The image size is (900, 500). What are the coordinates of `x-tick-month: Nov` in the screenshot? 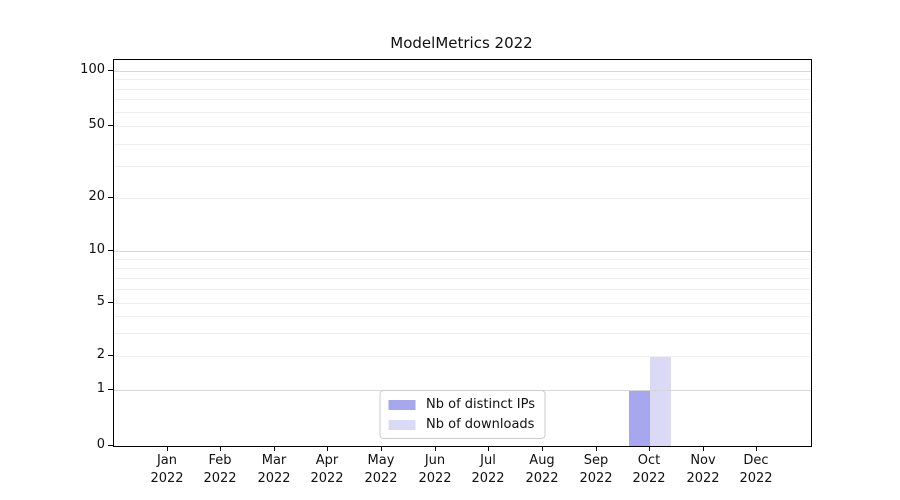 It's located at (703, 460).